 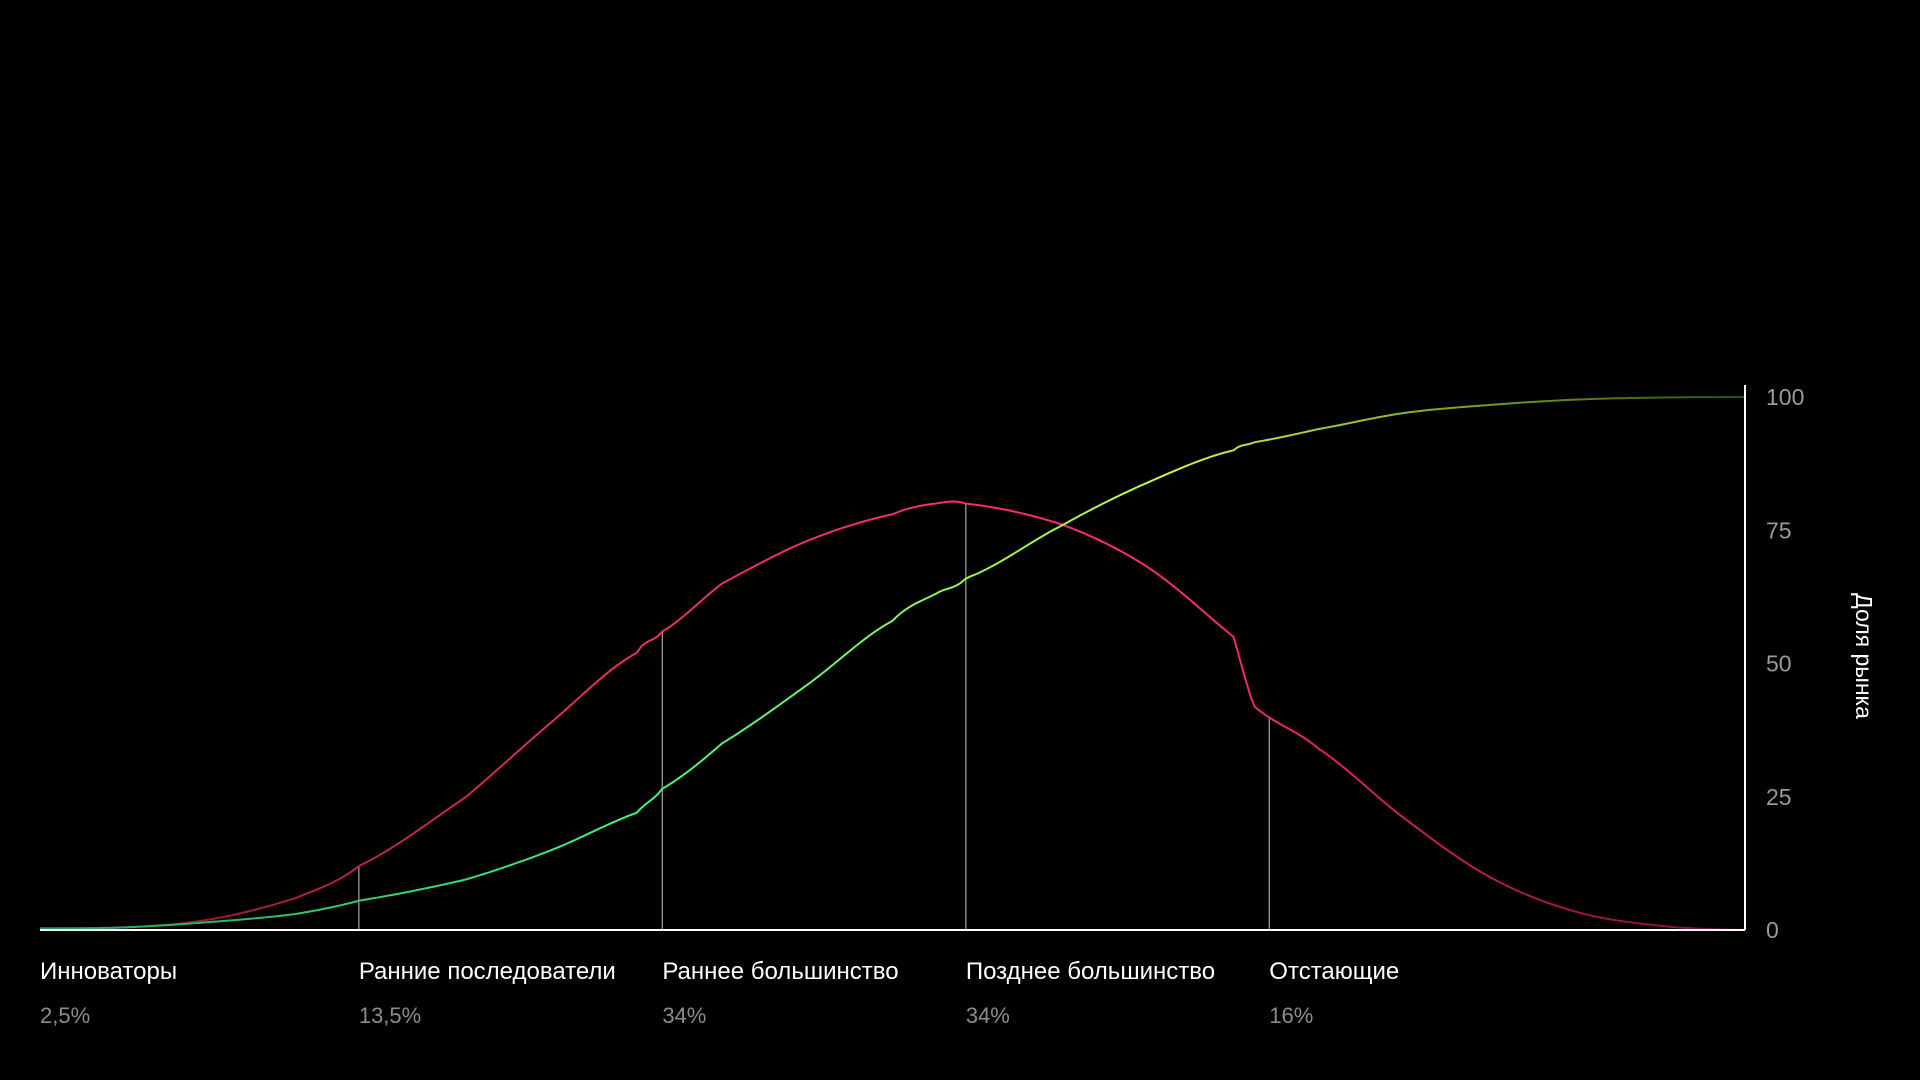 I want to click on y-tick-label: 50, so click(x=1779, y=664).